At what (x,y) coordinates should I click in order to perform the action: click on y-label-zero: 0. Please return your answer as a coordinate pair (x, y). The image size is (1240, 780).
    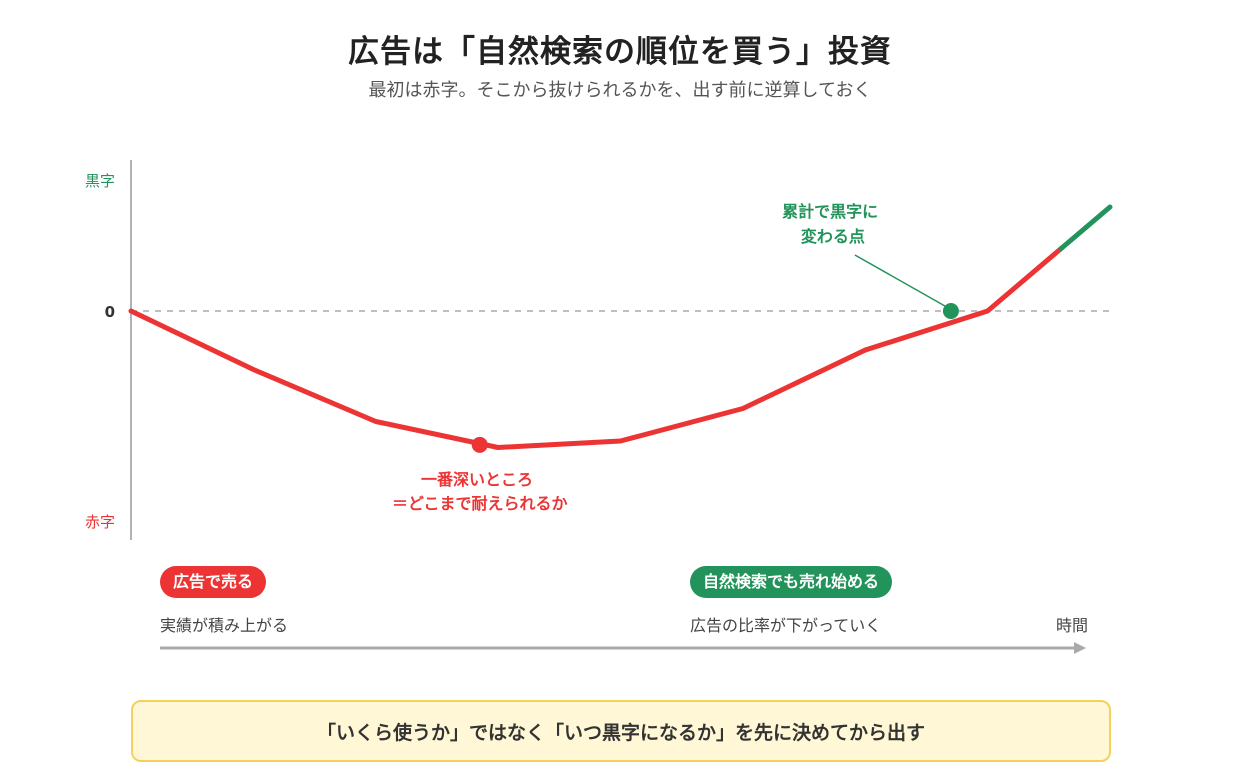
    Looking at the image, I should click on (110, 312).